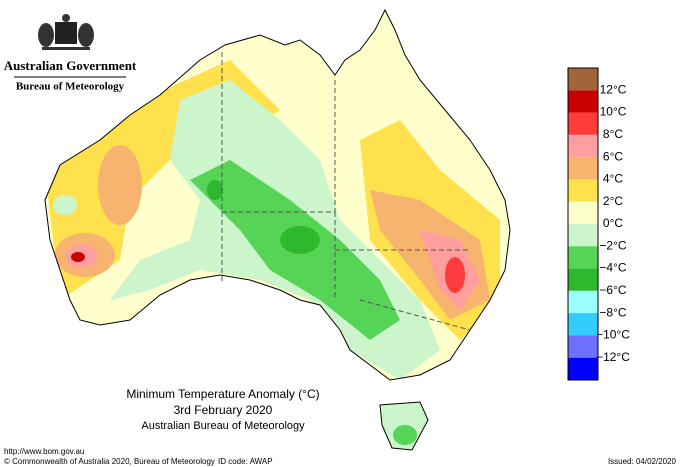  Describe the element at coordinates (613, 201) in the screenshot. I see `legend-label: 2°C` at that location.